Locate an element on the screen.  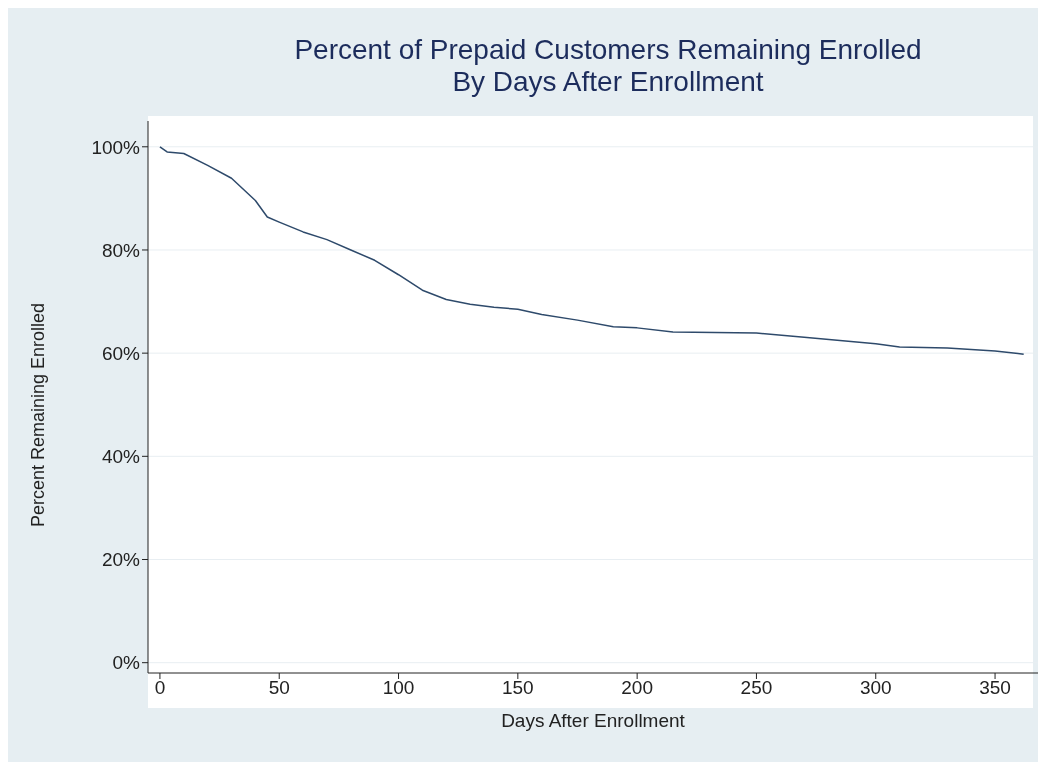
x-tick-label: 300 is located at coordinates (875, 688).